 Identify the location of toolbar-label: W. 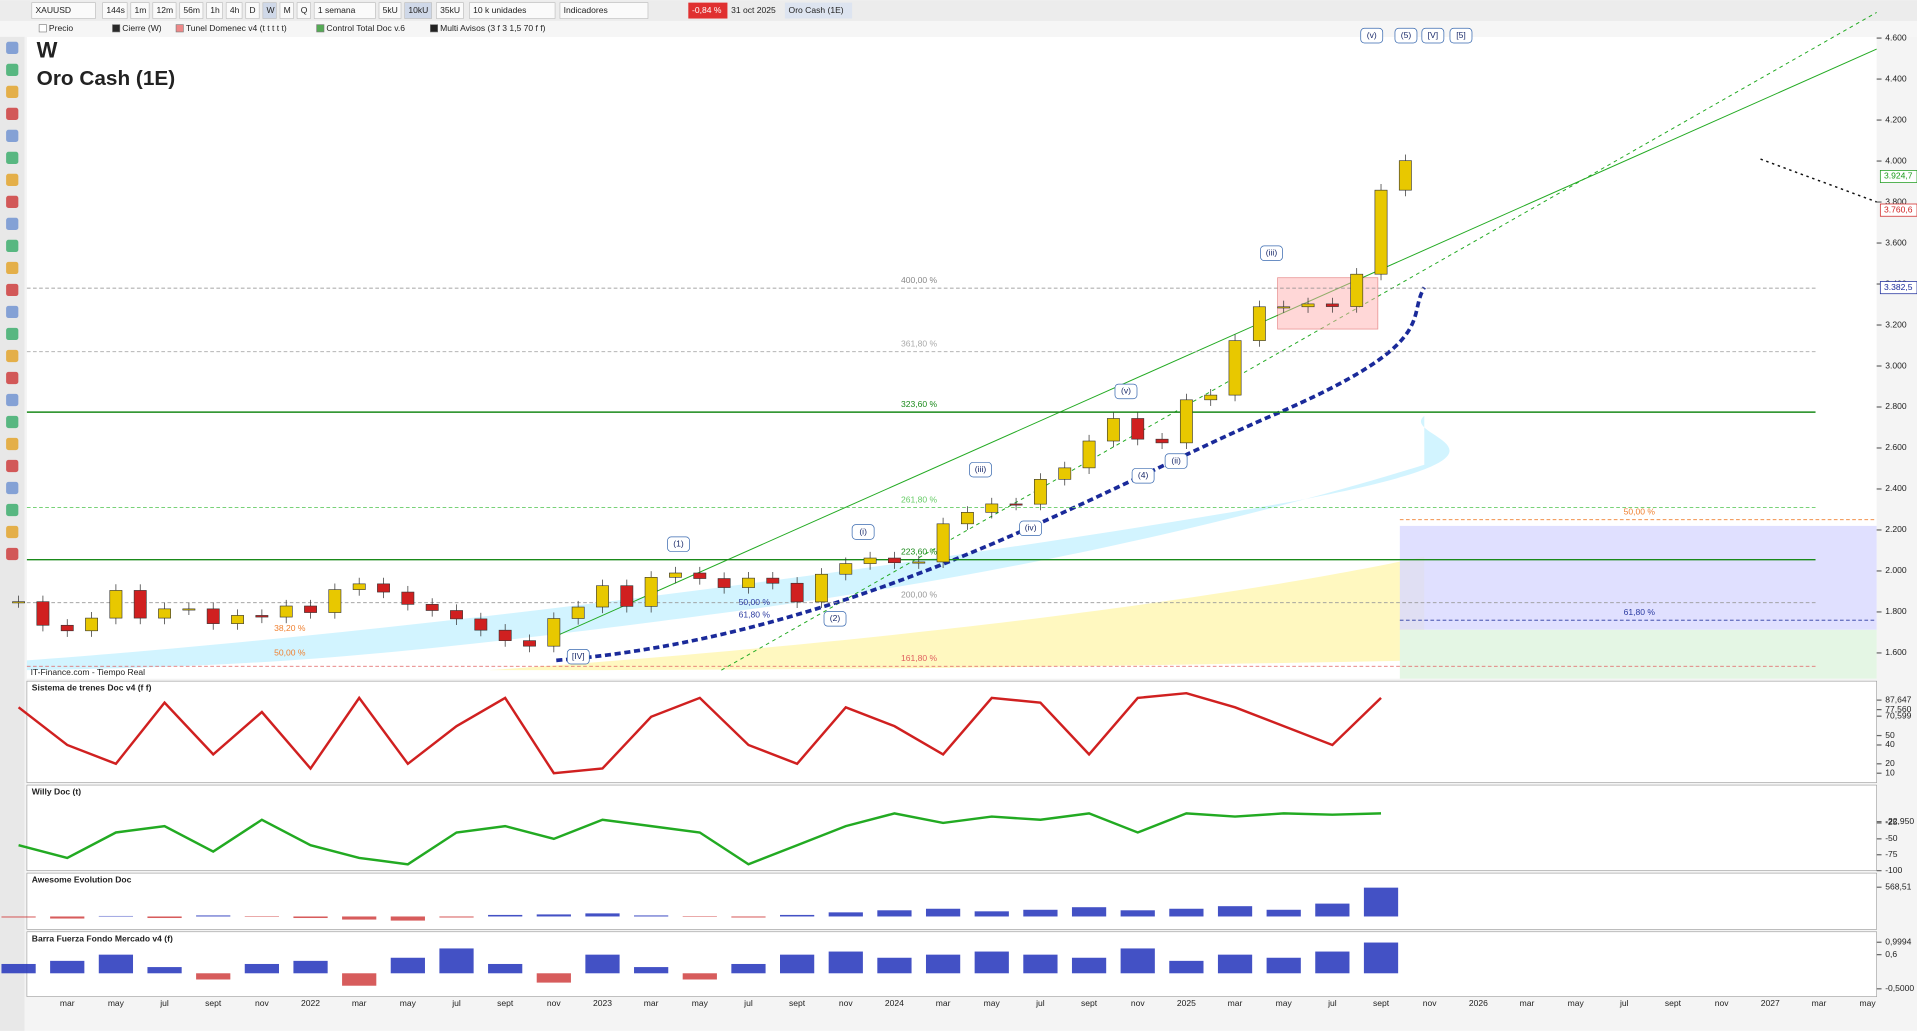
(271, 10).